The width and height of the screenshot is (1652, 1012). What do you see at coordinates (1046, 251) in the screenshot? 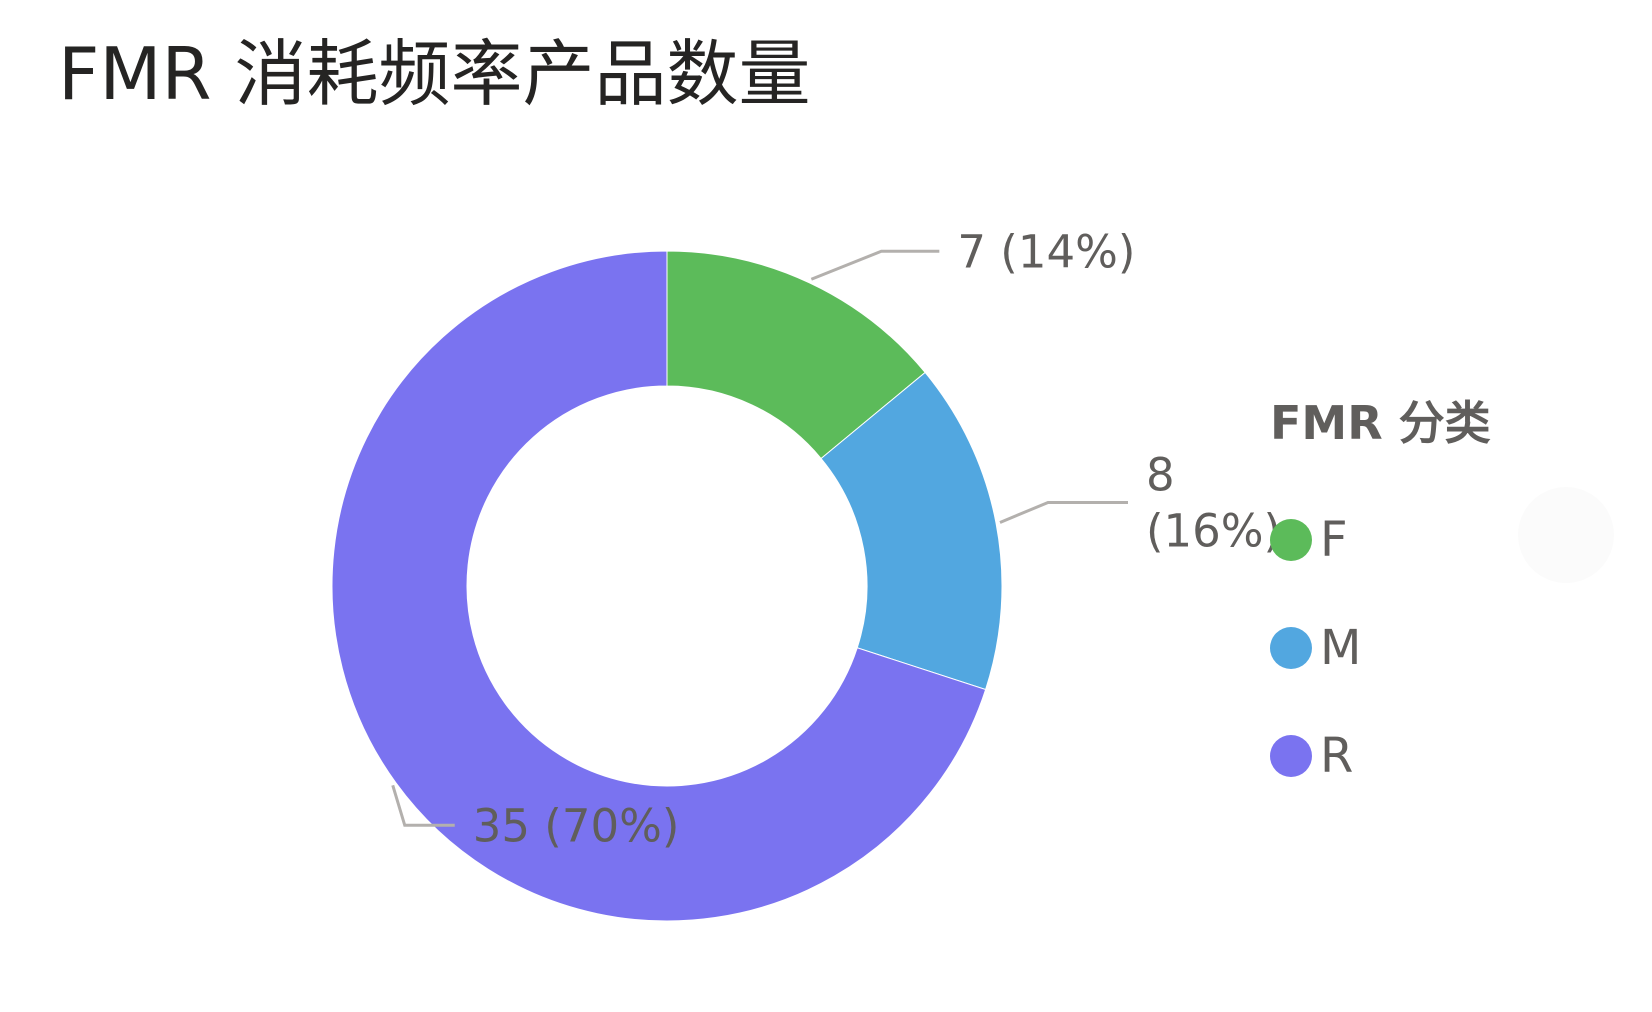
I see `data-label-f: 7 (14%)` at bounding box center [1046, 251].